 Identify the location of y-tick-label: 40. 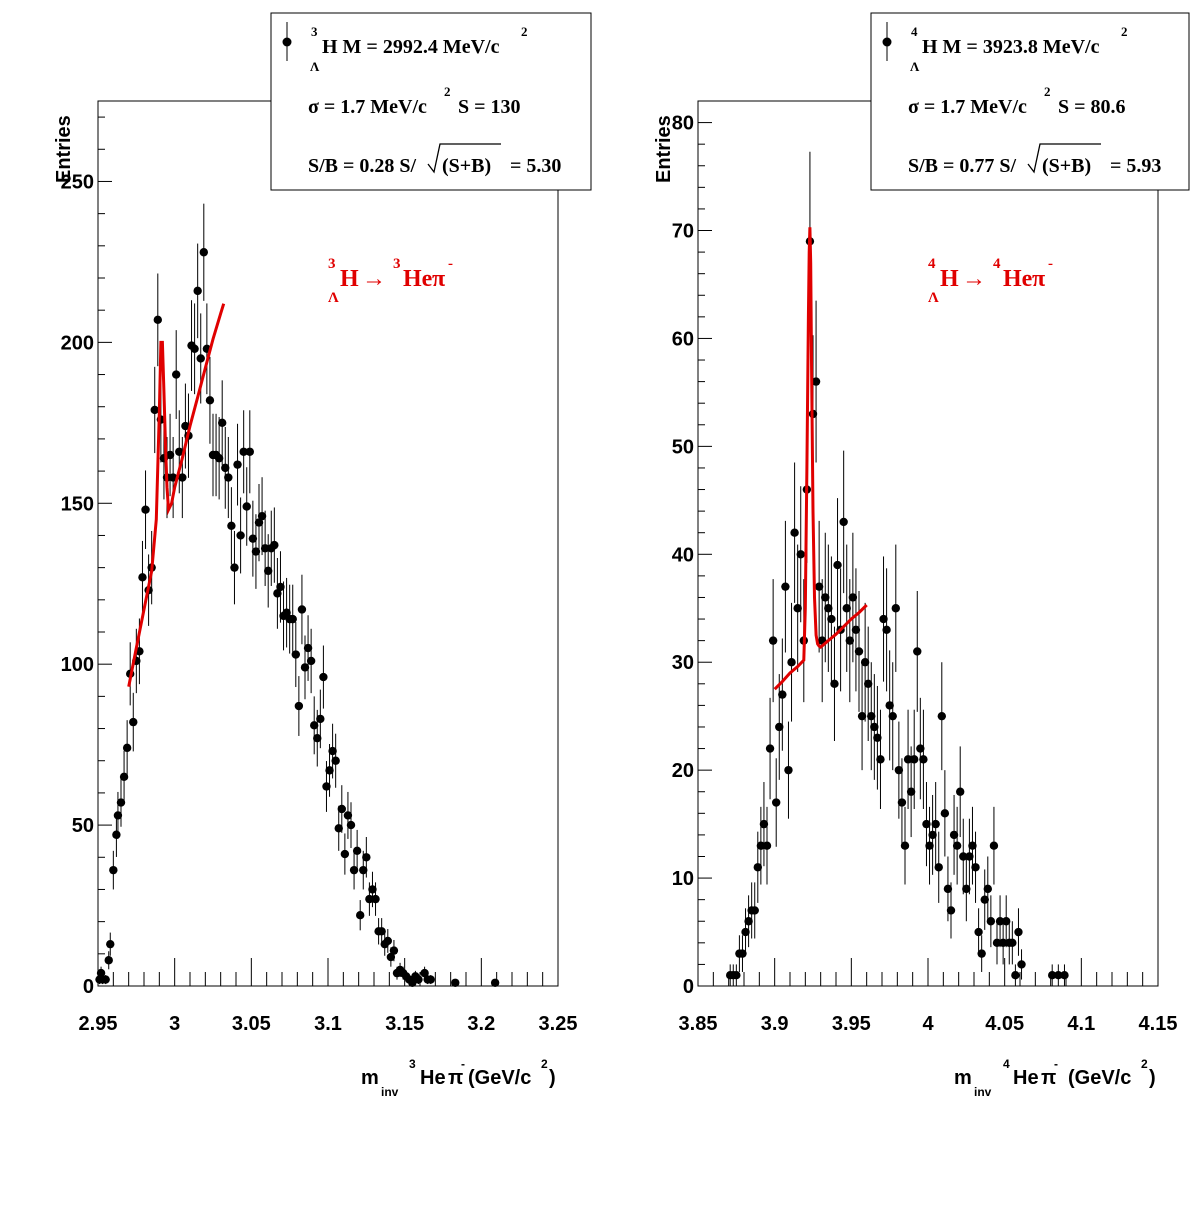
(683, 555).